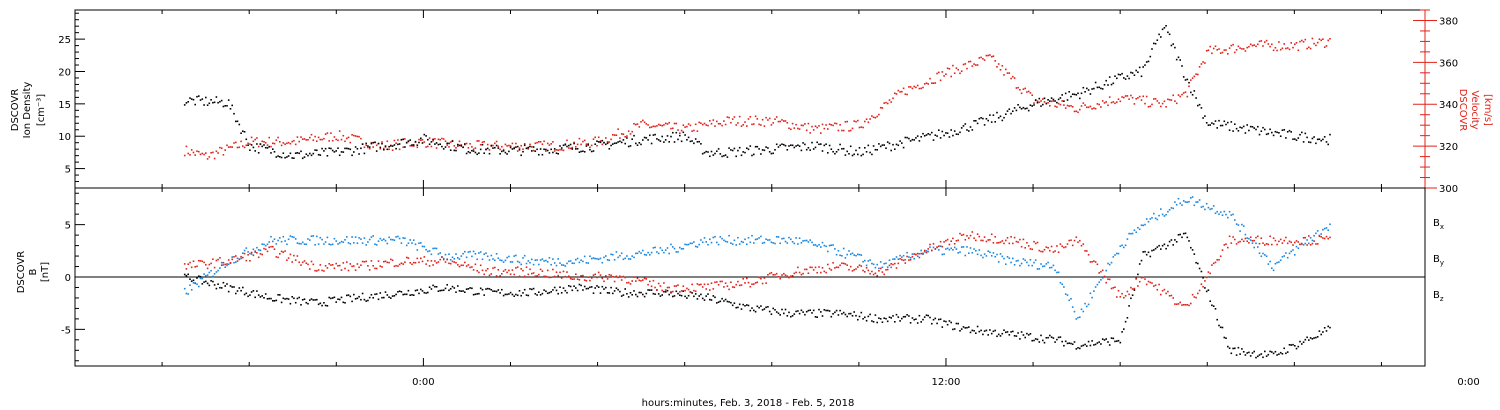  I want to click on x-tick-label: 12:00, so click(946, 382).